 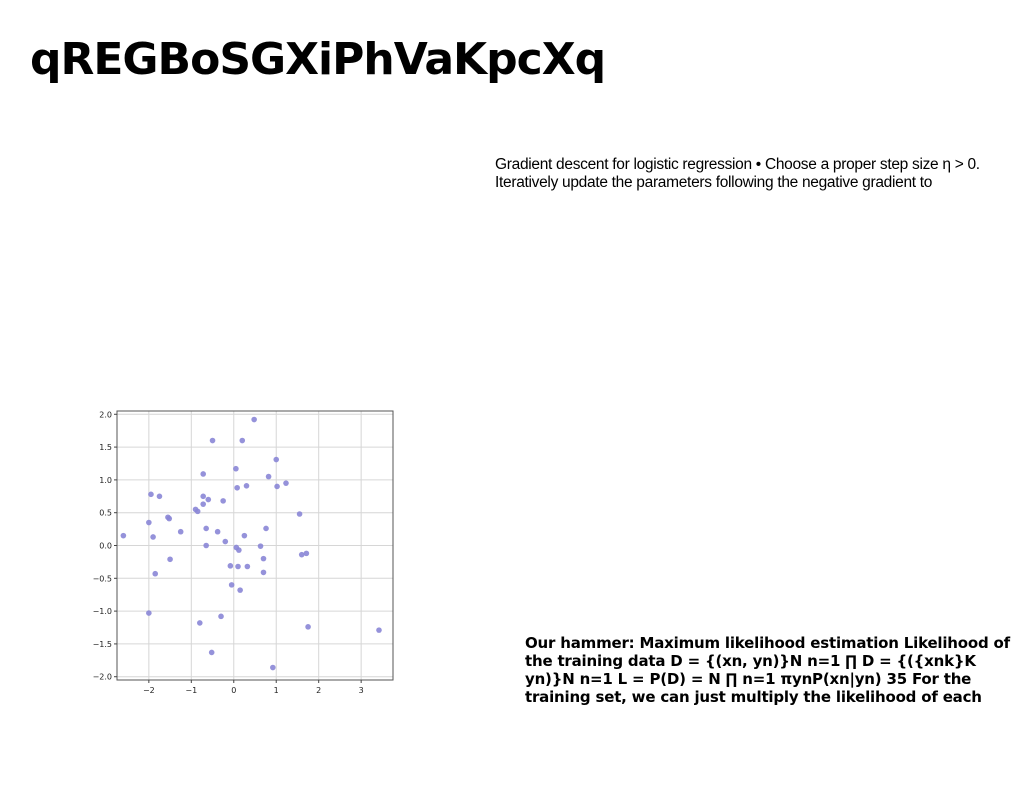 What do you see at coordinates (102, 611) in the screenshot?
I see `y-tick-label: −1.0` at bounding box center [102, 611].